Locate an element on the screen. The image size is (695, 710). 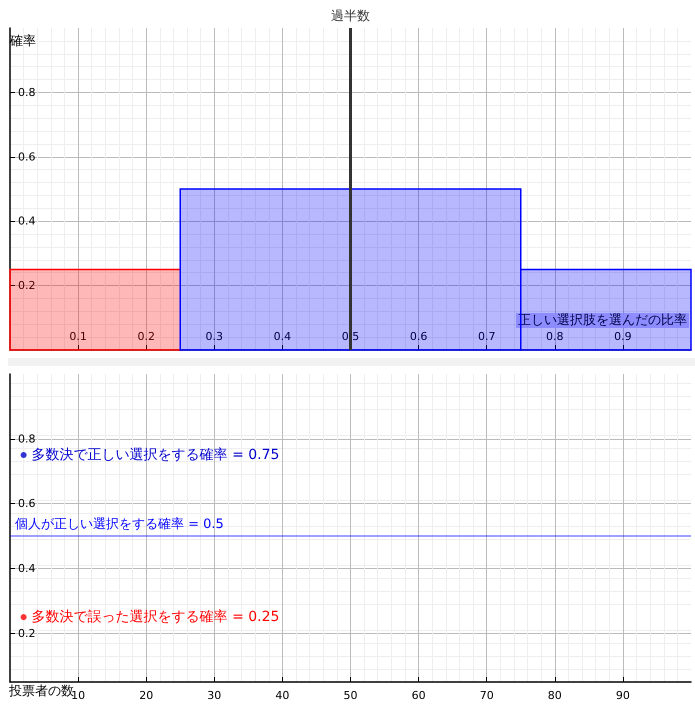
ref-line-label: 個人が正しい選択をする確率 = 0.5 is located at coordinates (119, 524).